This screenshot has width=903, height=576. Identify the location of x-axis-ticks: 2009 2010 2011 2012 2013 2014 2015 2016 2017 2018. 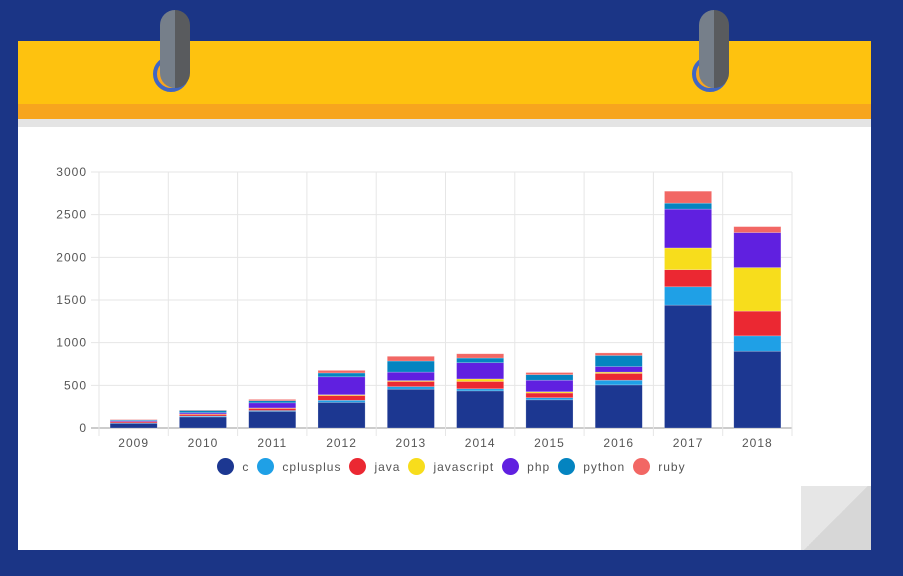
(444, 443).